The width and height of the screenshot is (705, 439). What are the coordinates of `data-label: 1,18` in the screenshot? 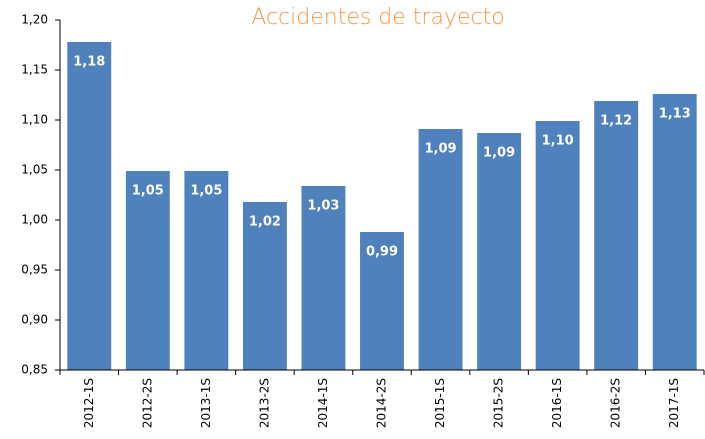 It's located at (89, 62).